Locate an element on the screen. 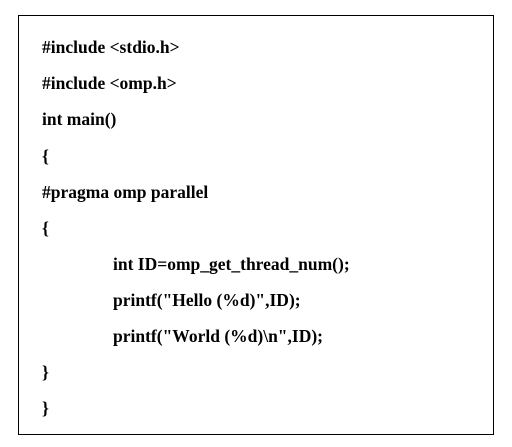  code-line-close-brace-main: } is located at coordinates (45, 408).